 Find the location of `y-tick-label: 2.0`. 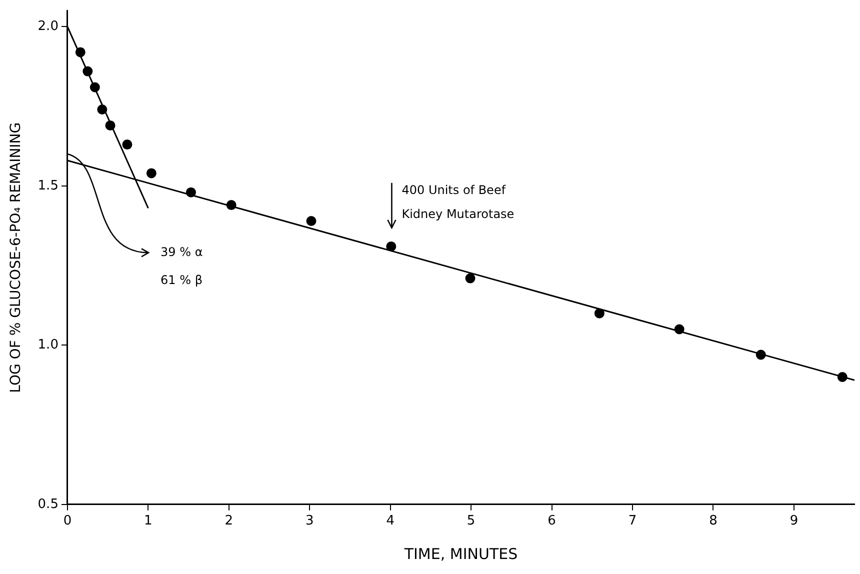

y-tick-label: 2.0 is located at coordinates (48, 26).